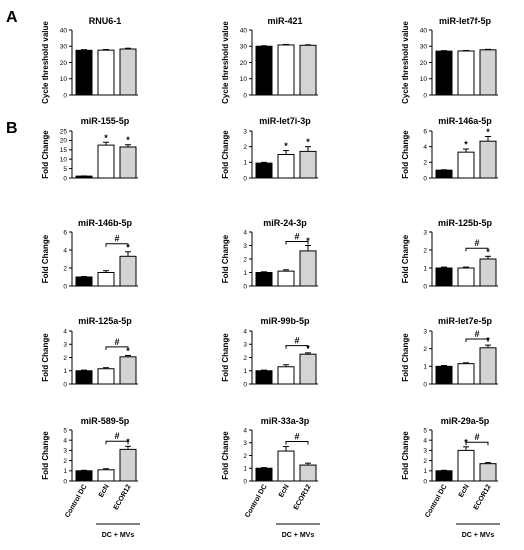 The image size is (524, 550). What do you see at coordinates (105, 21) in the screenshot?
I see `chart-title: RNU6-1` at bounding box center [105, 21].